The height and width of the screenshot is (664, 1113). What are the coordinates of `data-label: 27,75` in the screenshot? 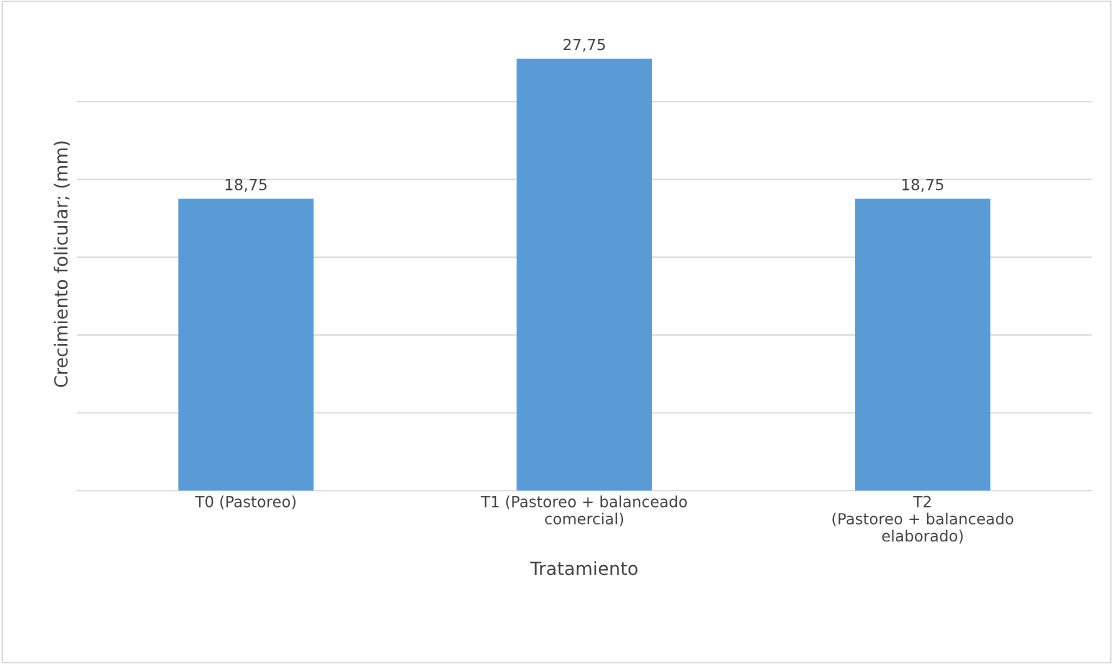 It's located at (584, 45).